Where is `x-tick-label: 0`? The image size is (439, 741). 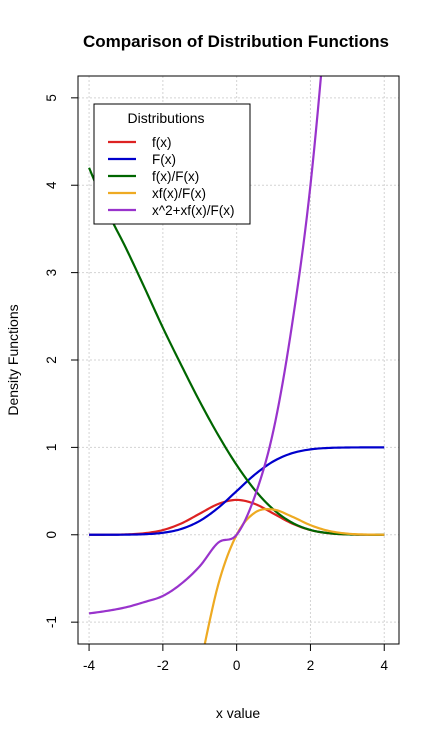
x-tick-label: 0 is located at coordinates (237, 665).